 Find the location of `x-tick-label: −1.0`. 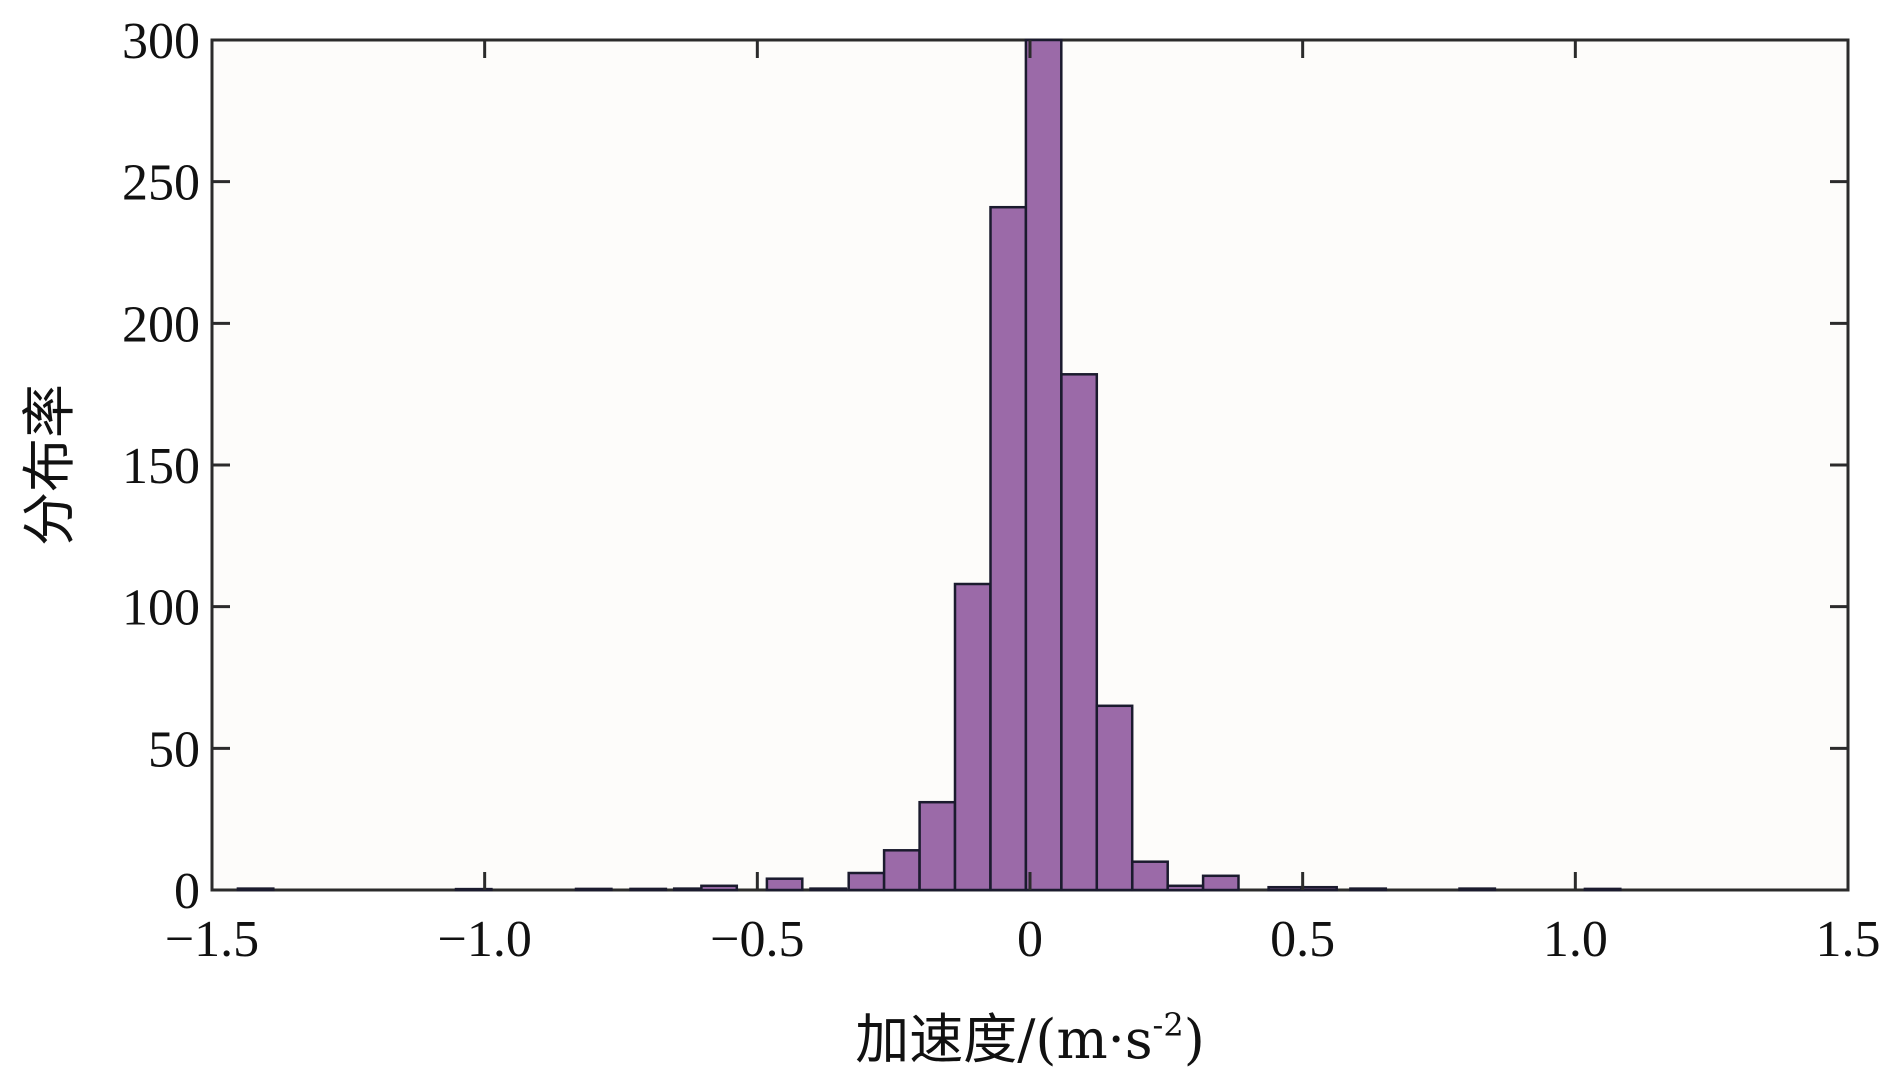

x-tick-label: −1.0 is located at coordinates (485, 939).